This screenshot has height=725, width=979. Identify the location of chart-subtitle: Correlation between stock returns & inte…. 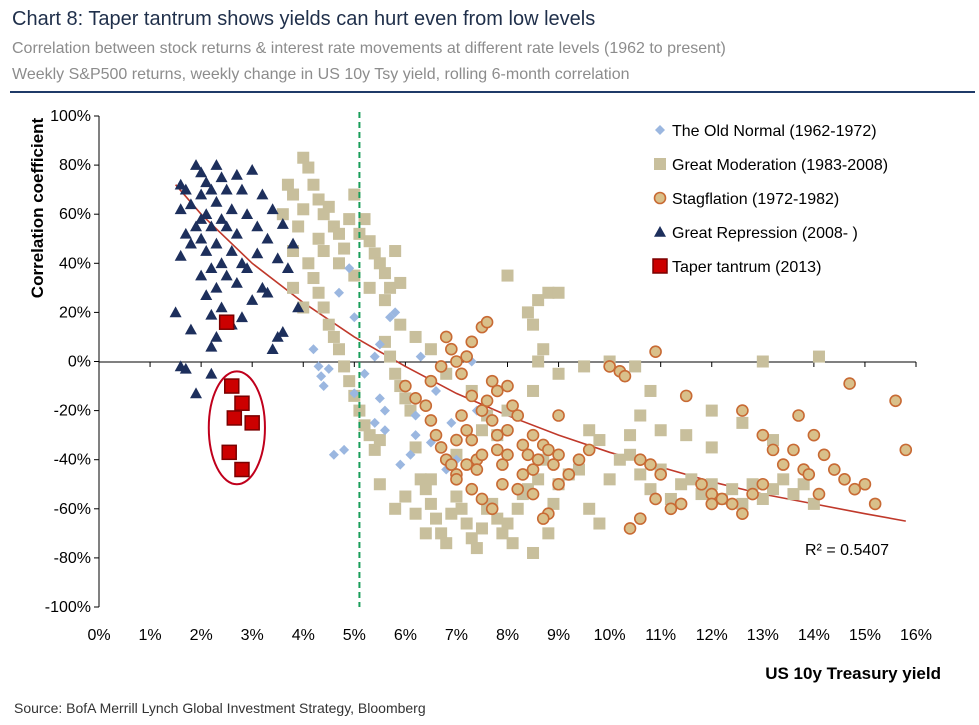
(369, 48).